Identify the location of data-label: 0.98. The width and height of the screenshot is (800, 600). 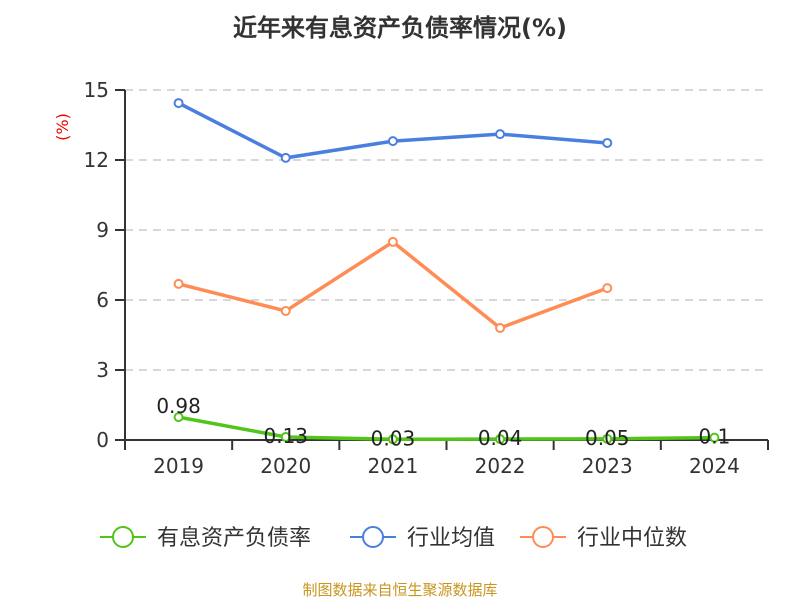
(178, 406).